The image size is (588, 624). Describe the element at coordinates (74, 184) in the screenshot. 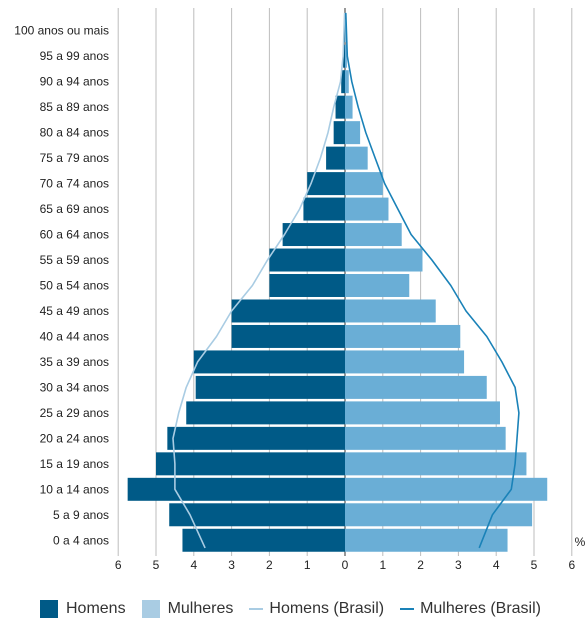

I see `y-tick-label: 70 a 74 anos` at that location.